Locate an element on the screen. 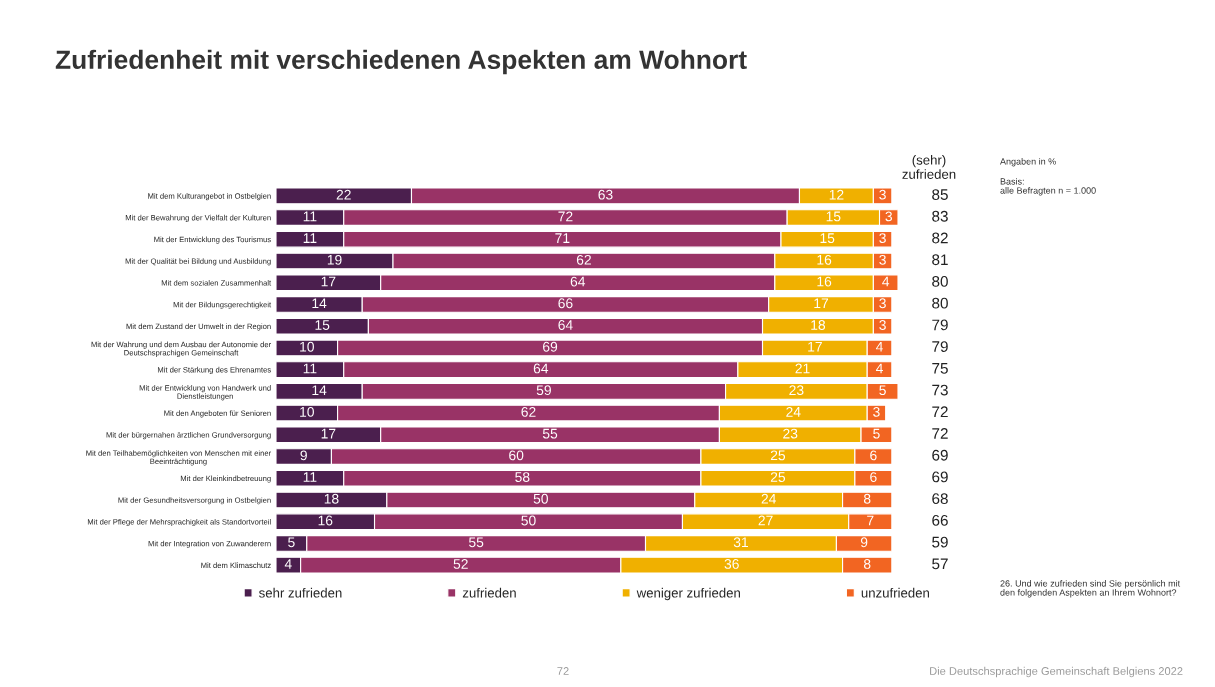  data-label: 63 is located at coordinates (605, 194).